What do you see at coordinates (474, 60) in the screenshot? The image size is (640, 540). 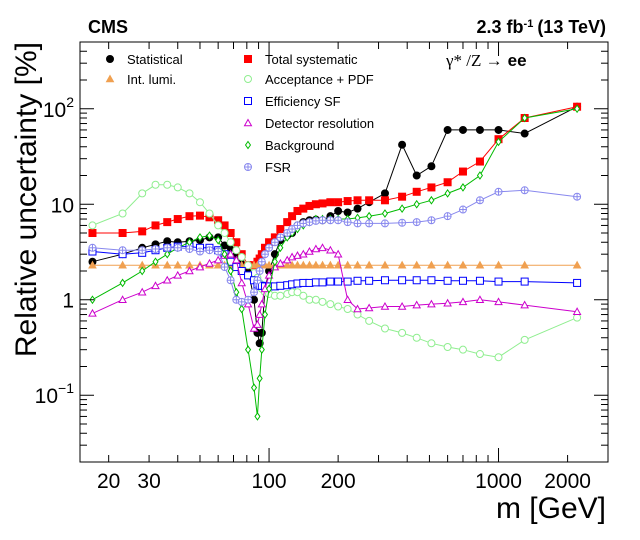 I see `process-math: γ* /Z →` at bounding box center [474, 60].